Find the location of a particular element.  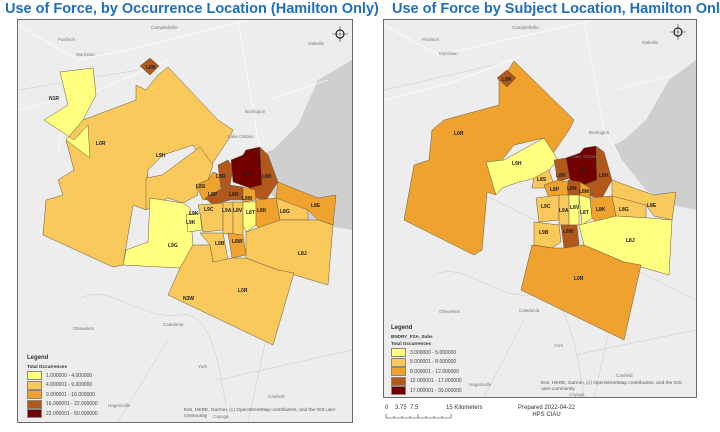

place-label: Cayuga is located at coordinates (221, 416).